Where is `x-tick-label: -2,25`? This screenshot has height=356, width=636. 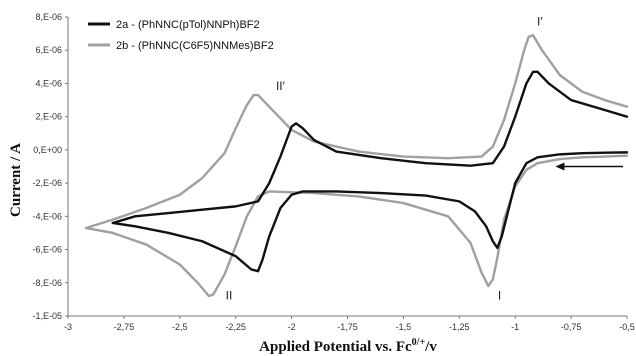 x-tick-label: -2,25 is located at coordinates (235, 327).